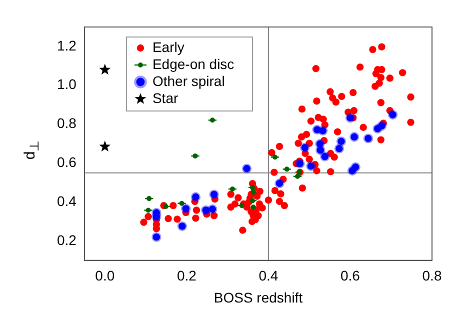 Image resolution: width=458 pixels, height=327 pixels. What do you see at coordinates (66, 240) in the screenshot?
I see `y-tick-label: 0.2` at bounding box center [66, 240].